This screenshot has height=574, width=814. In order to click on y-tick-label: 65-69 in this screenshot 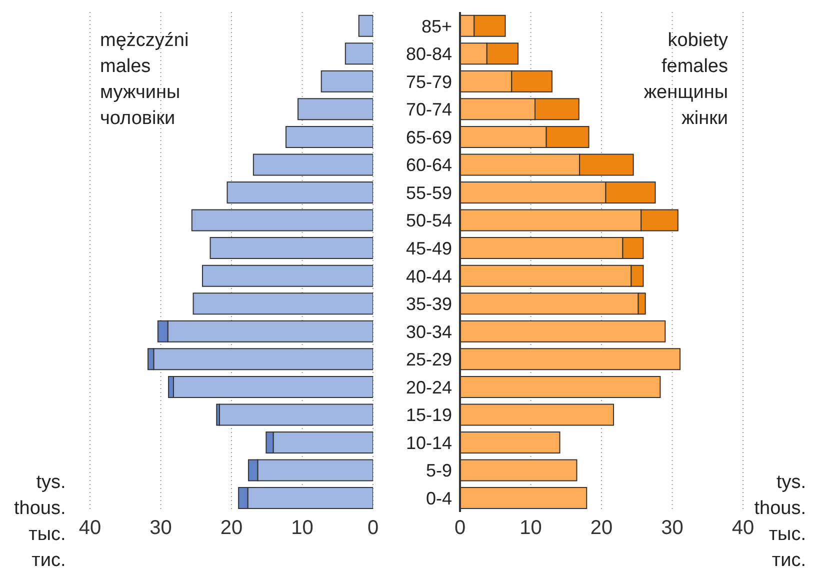, I will do `click(429, 137)`.